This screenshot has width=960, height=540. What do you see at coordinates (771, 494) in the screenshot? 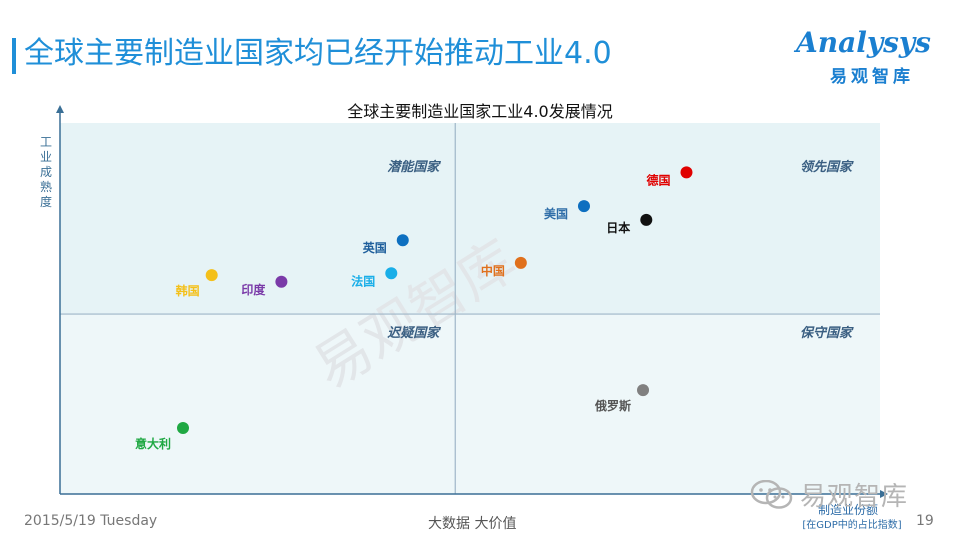
I see `wechat-icon` at bounding box center [771, 494].